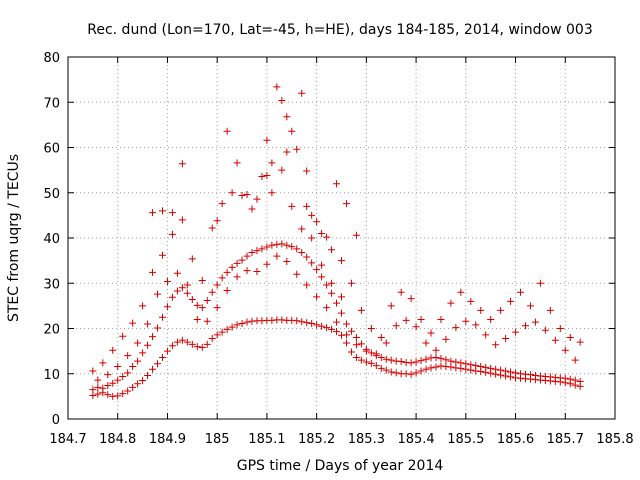 The height and width of the screenshot is (480, 640). Describe the element at coordinates (51, 239) in the screenshot. I see `y-tick-label: 40` at that location.